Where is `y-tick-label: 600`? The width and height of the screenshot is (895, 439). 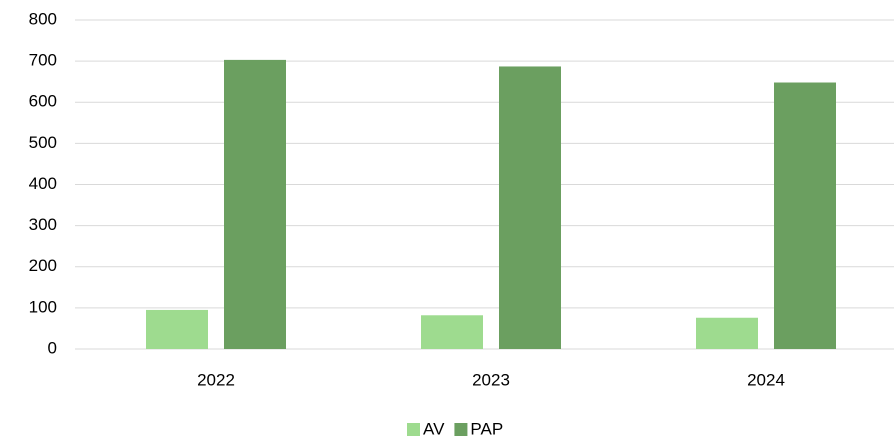
y-tick-label: 600 is located at coordinates (43, 101).